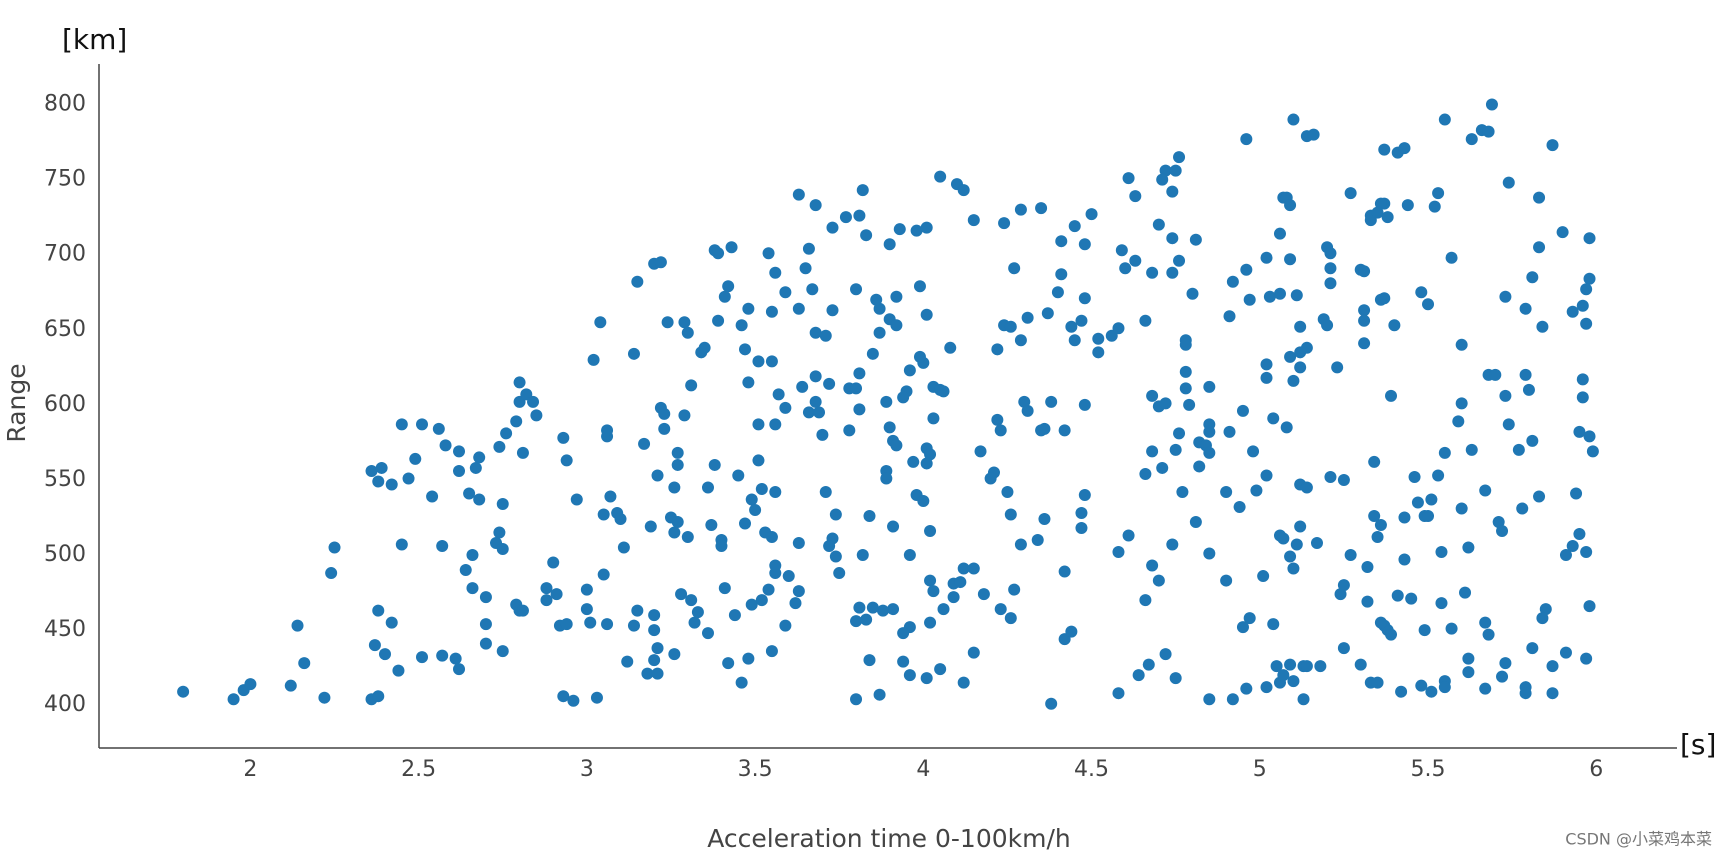  Describe the element at coordinates (888, 838) in the screenshot. I see `x-axis-title: Acceleration time 0-100km/h` at that location.